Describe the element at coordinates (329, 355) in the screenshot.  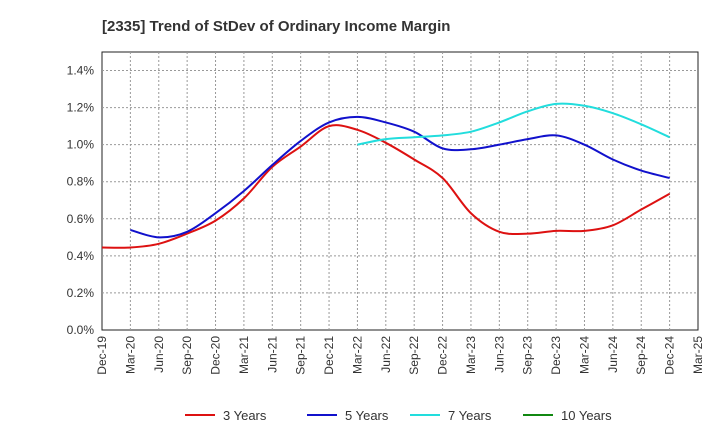
I see `x-tick-label: Dec-21` at that location.